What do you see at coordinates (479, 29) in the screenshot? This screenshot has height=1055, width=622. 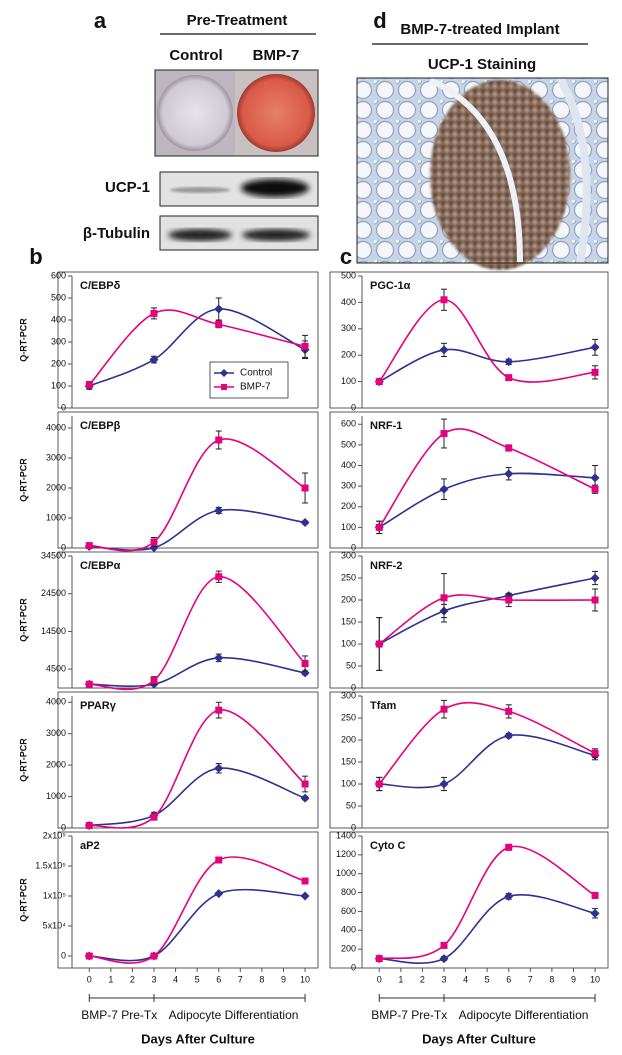 I see `header: BMP-7-treated Implant` at bounding box center [479, 29].